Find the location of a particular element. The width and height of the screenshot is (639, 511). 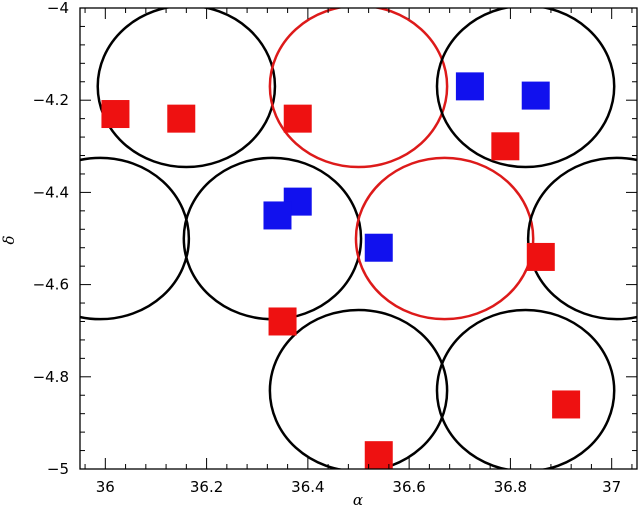

x-tick-label: 36.4 is located at coordinates (307, 487).